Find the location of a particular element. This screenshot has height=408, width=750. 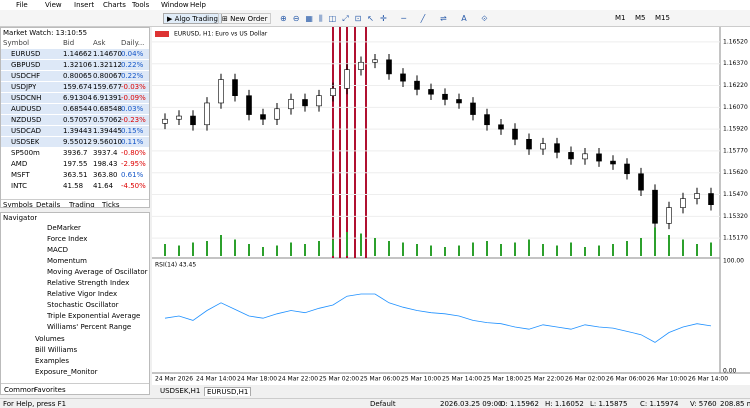

timeframe: M5 is located at coordinates (640, 18).